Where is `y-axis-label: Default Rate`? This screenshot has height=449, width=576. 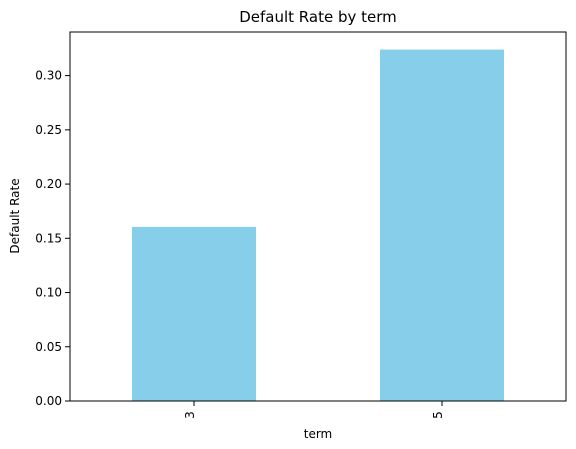 y-axis-label: Default Rate is located at coordinates (15, 215).